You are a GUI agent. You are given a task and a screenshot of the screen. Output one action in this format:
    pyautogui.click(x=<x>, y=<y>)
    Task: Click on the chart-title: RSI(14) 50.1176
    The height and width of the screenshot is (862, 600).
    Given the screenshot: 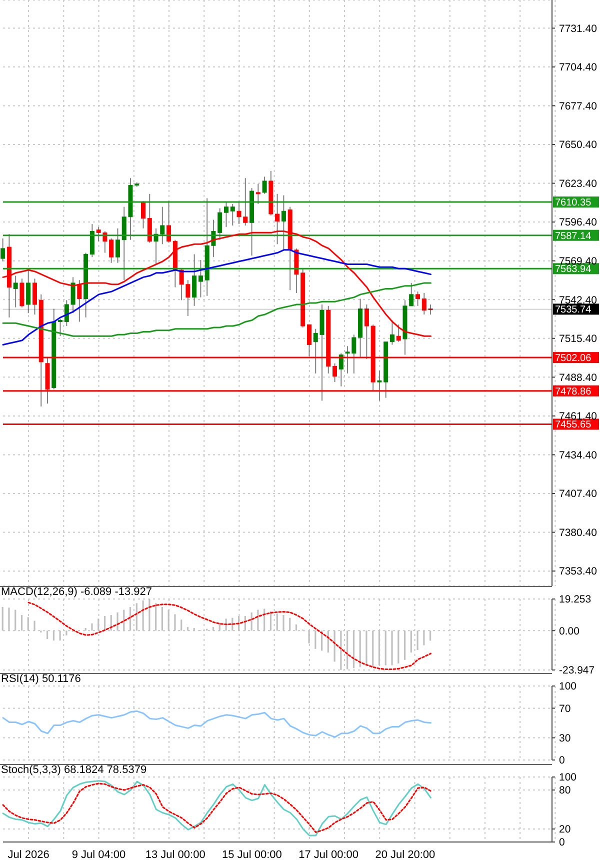 What is the action you would take?
    pyautogui.click(x=41, y=679)
    